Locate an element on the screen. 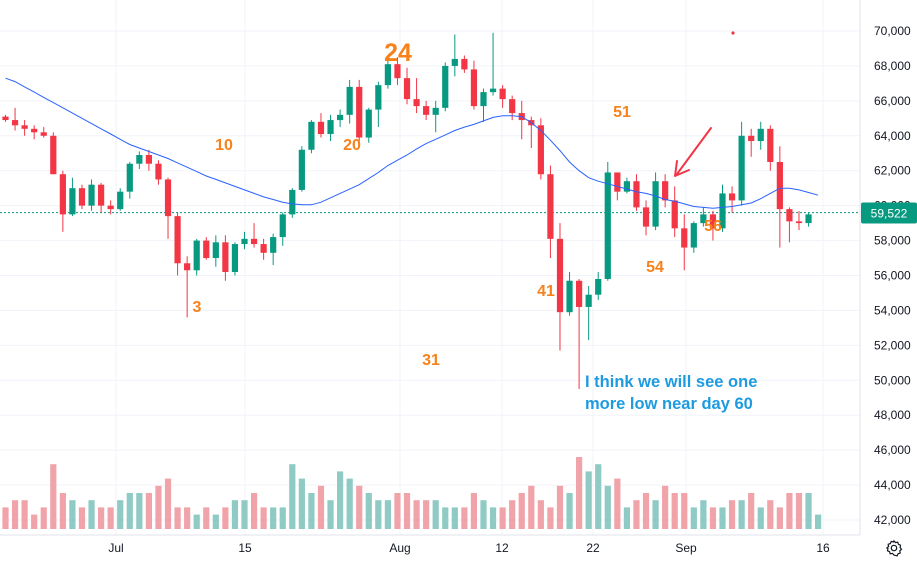 The image size is (917, 561). time-axis: Jul 15 Aug 12 22 Sep 16 is located at coordinates (430, 544).